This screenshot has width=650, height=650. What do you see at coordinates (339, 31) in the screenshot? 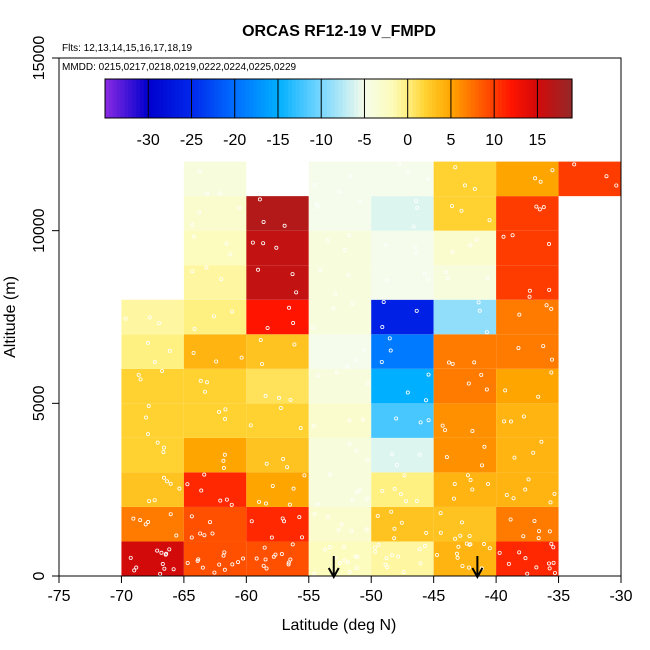
I see `chart-title: ORCAS RF12-19 V_FMPD` at bounding box center [339, 31].